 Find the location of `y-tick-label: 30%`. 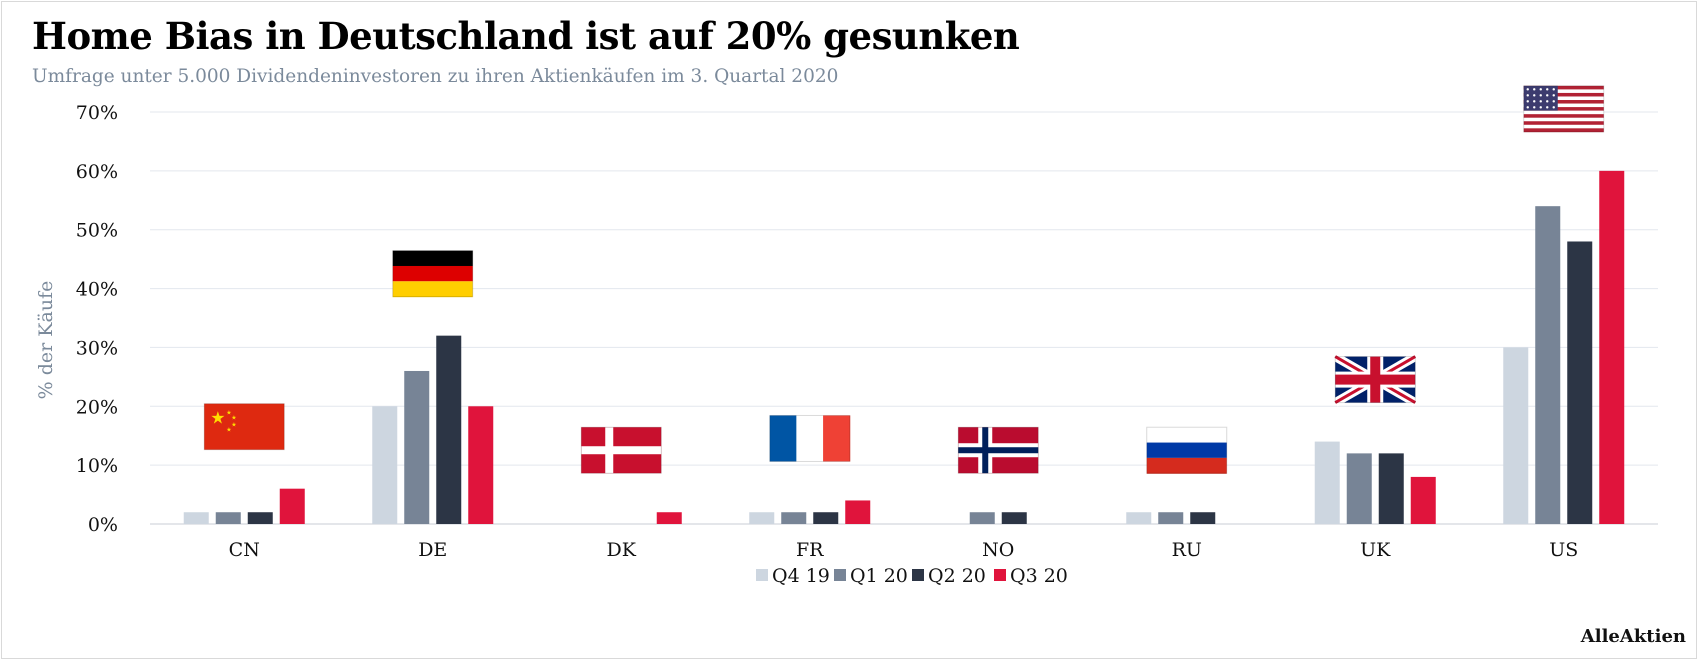

y-tick-label: 30% is located at coordinates (97, 348).